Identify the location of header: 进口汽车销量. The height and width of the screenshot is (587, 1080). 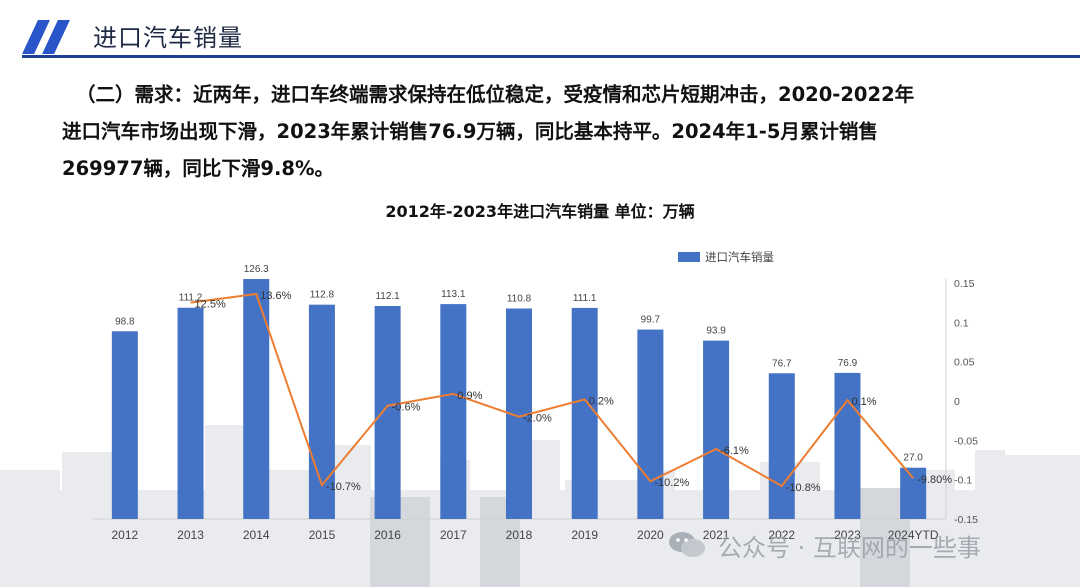
(540, 31).